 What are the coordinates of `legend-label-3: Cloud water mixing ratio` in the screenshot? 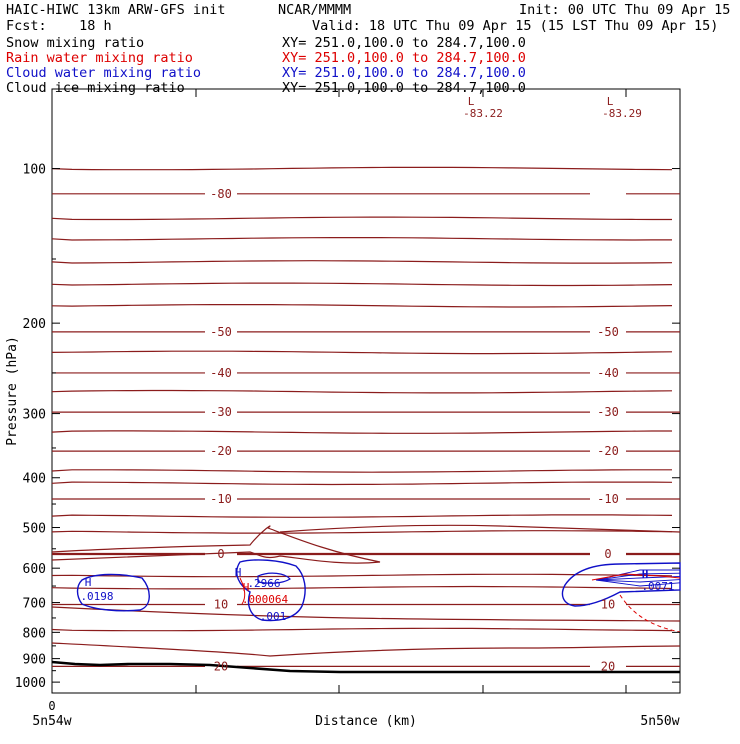 It's located at (103, 73).